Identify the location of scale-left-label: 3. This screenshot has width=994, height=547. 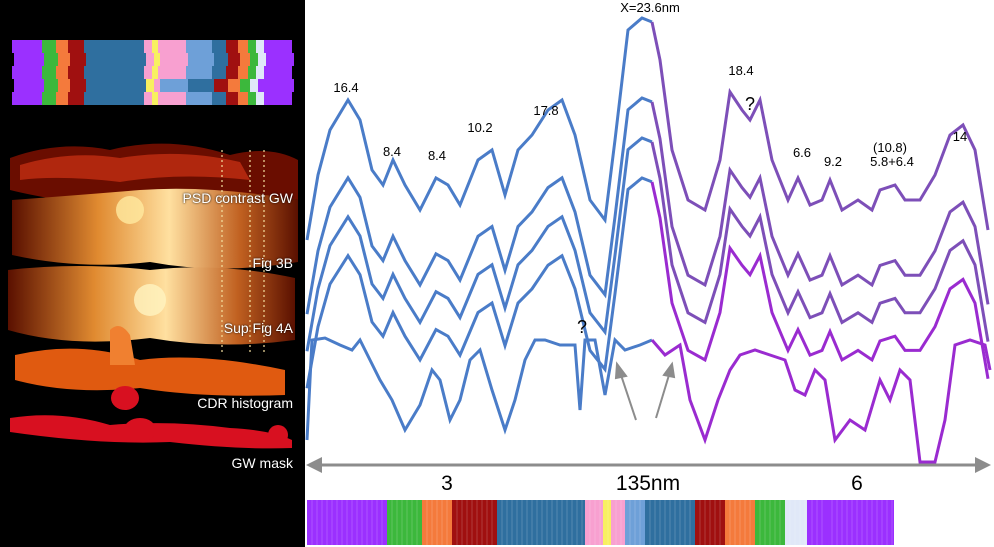
(447, 483).